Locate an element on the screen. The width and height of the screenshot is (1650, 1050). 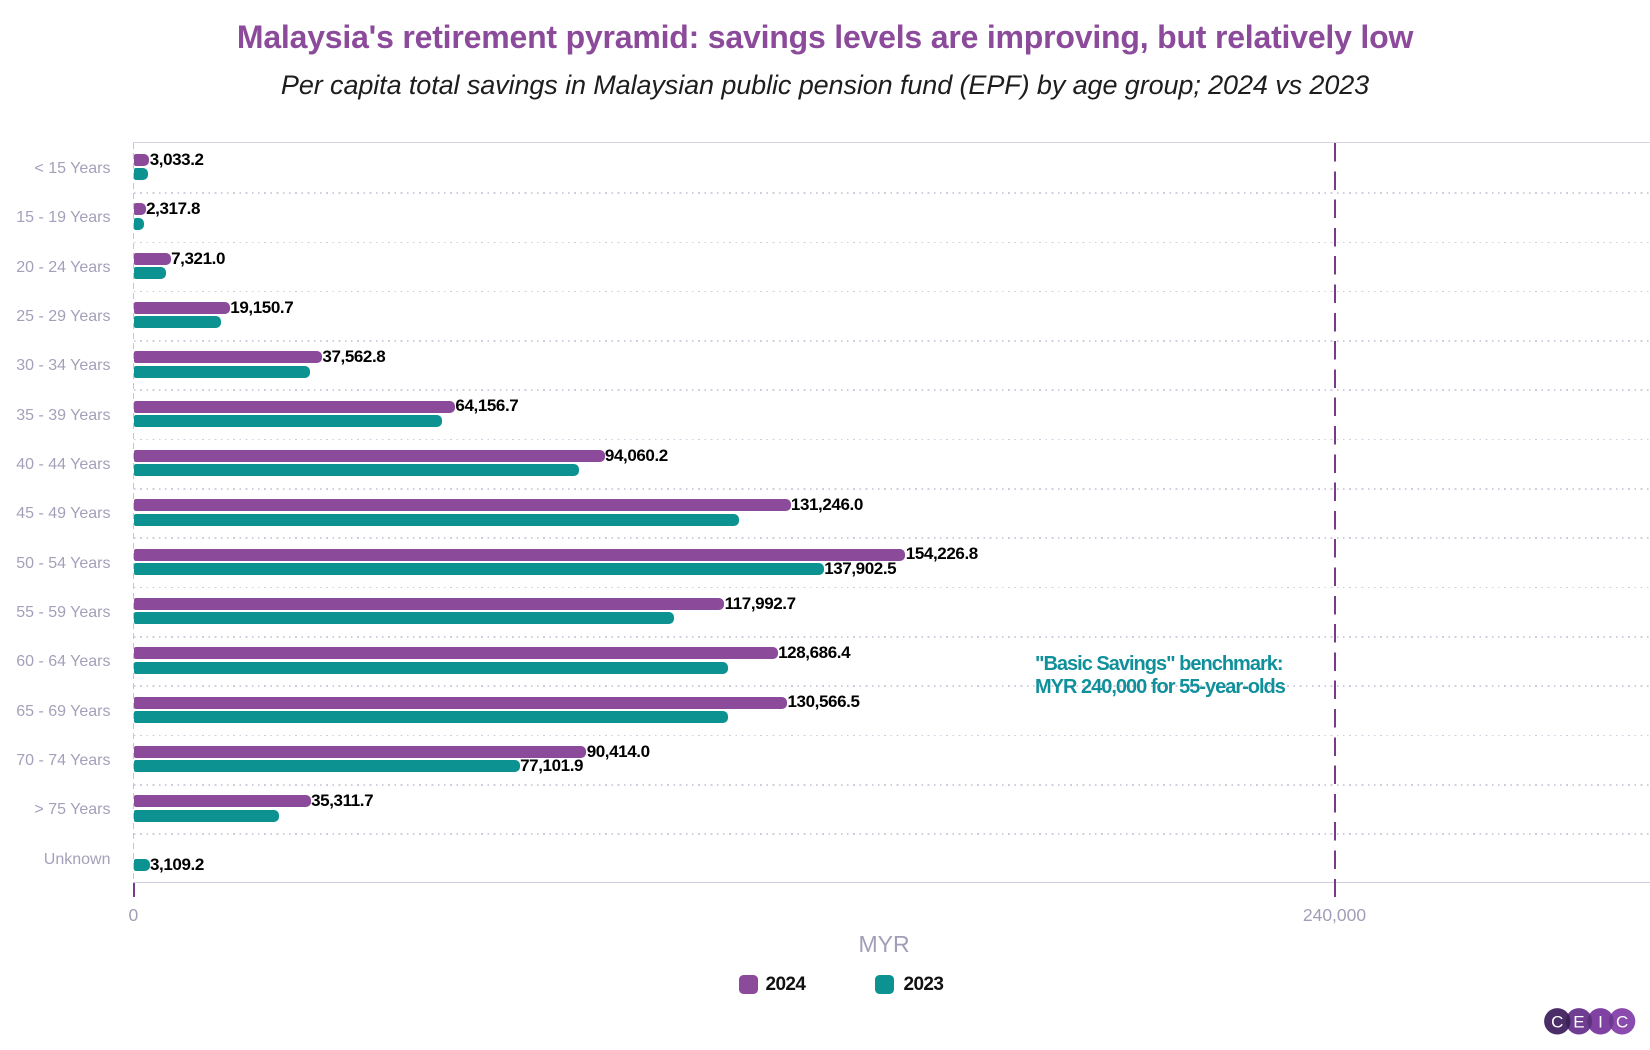
svg-text: E is located at coordinates (1578, 1021).